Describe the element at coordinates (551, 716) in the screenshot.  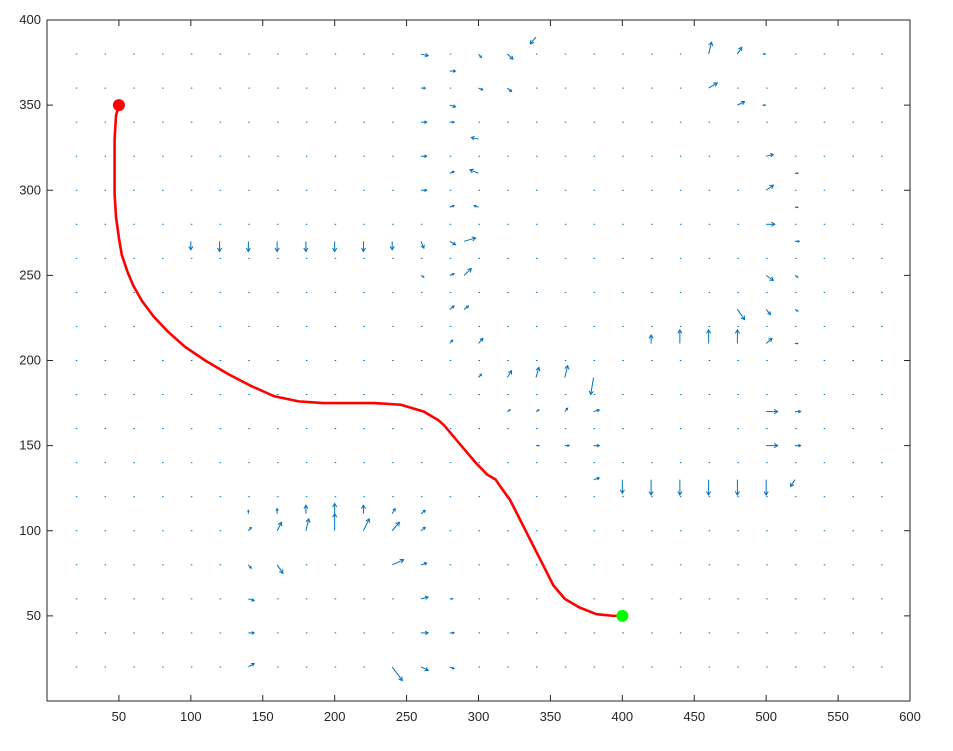
I see `x-tick-label: 350` at that location.